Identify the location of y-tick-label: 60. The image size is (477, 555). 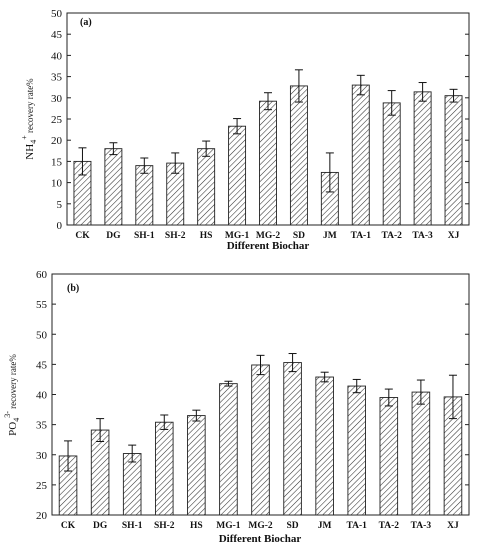
(42, 275).